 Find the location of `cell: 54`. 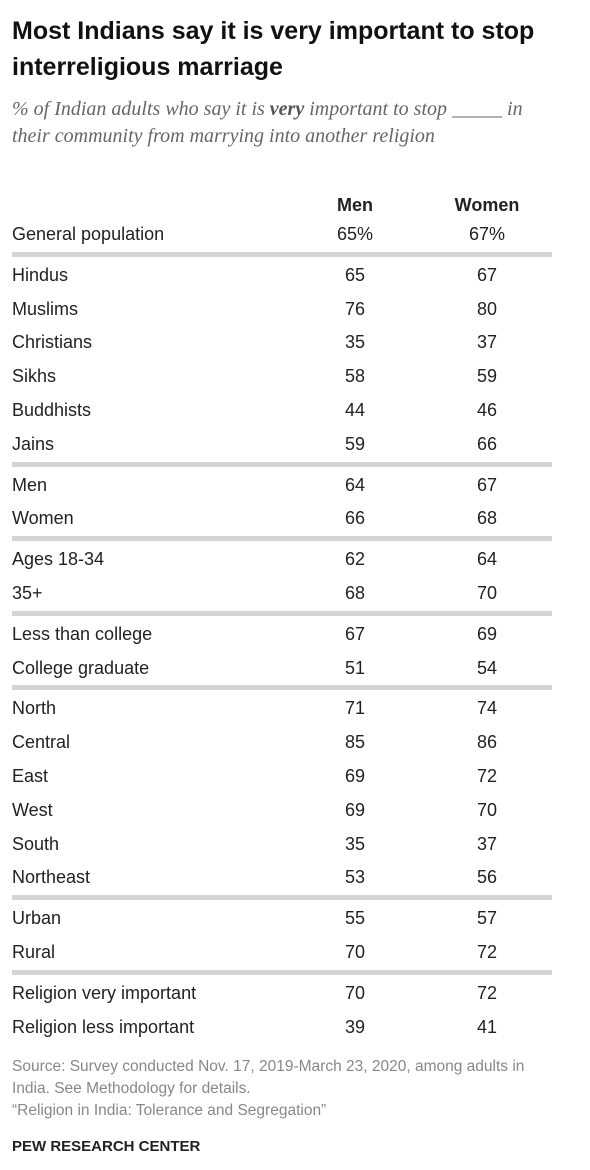

cell: 54 is located at coordinates (487, 667).